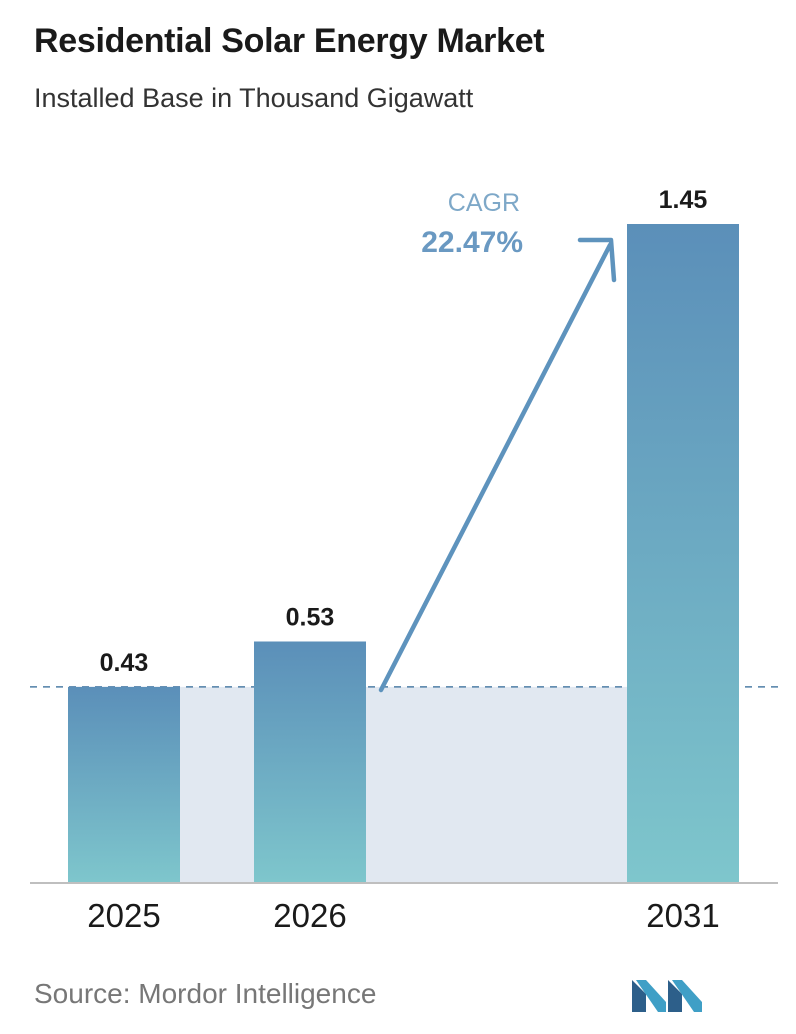 Image resolution: width=796 pixels, height=1034 pixels. Describe the element at coordinates (309, 915) in the screenshot. I see `category-label-2026: 2026` at that location.